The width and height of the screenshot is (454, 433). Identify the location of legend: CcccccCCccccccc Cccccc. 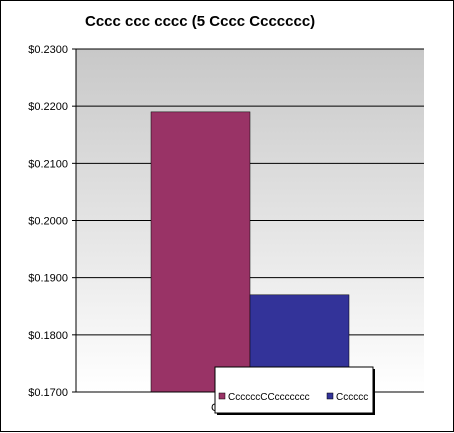
(294, 390).